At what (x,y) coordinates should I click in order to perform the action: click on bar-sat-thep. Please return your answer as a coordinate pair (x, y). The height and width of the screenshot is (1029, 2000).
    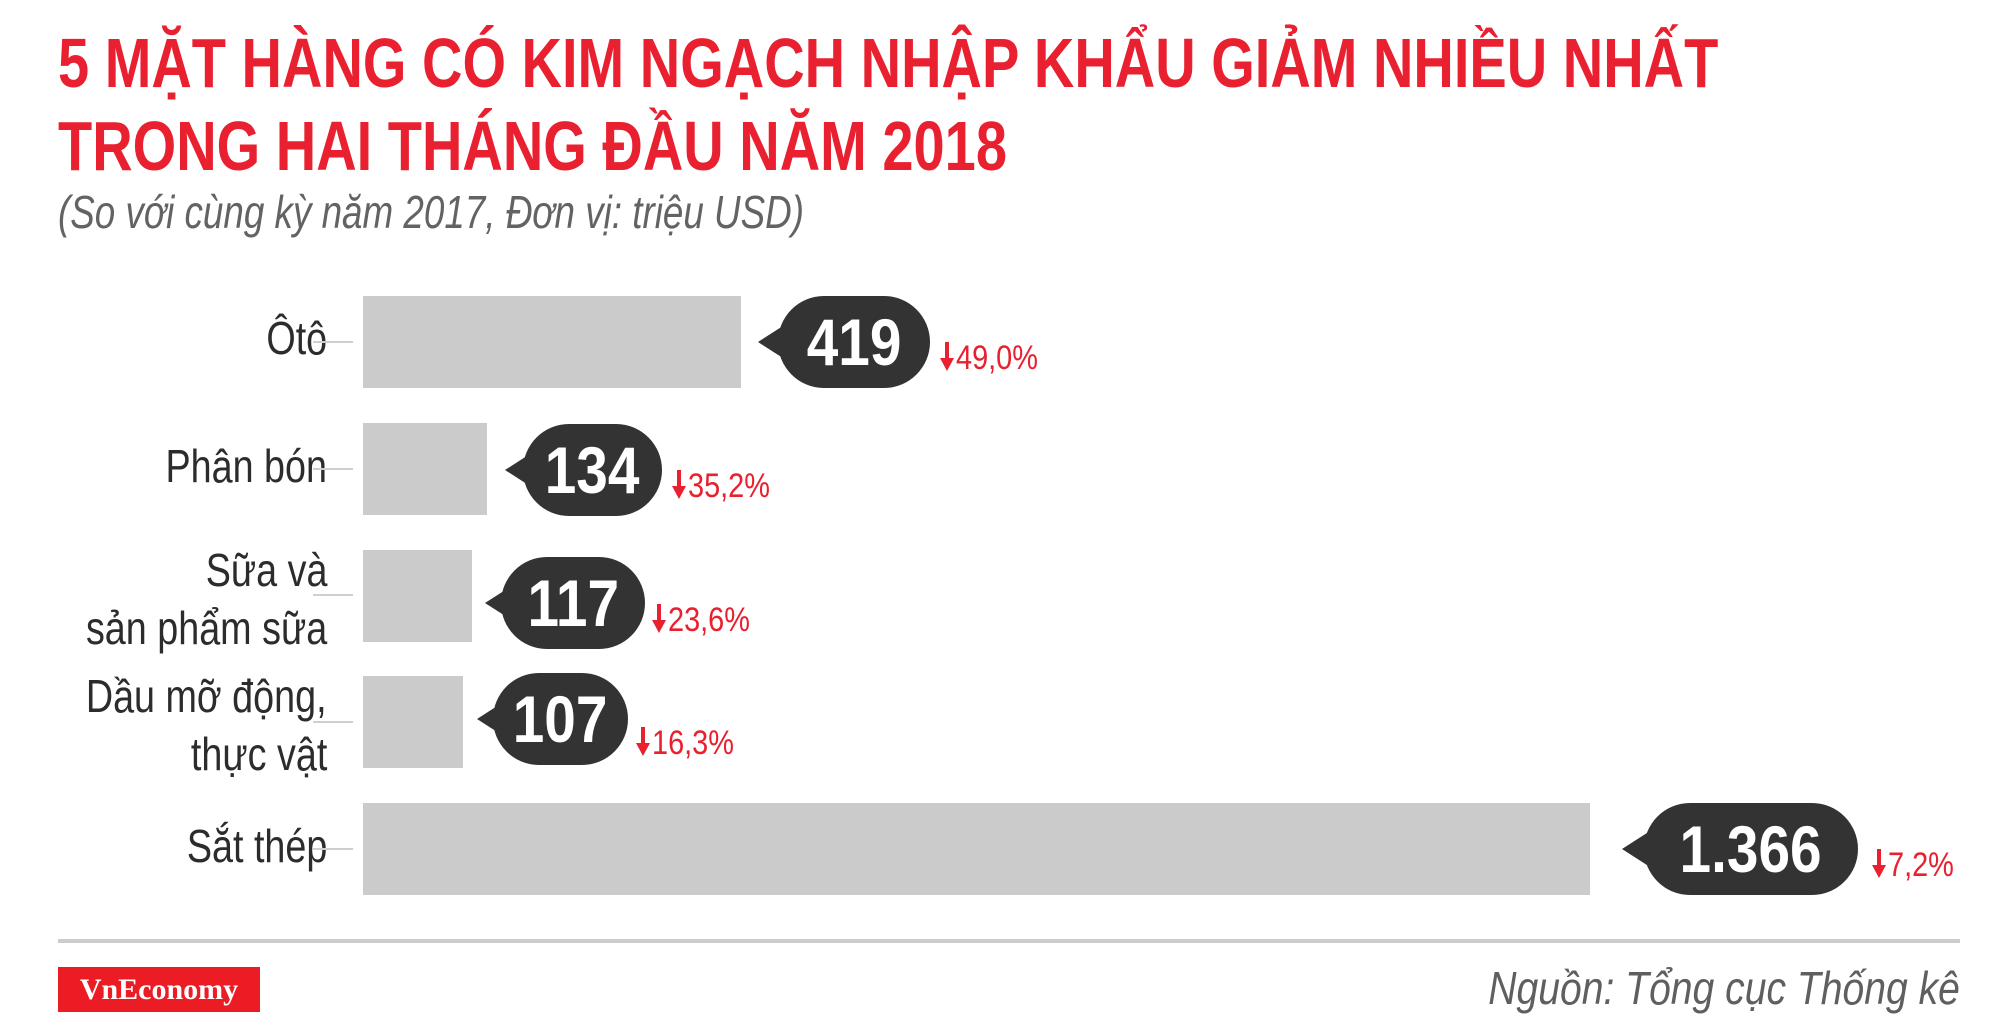
    Looking at the image, I should click on (976, 849).